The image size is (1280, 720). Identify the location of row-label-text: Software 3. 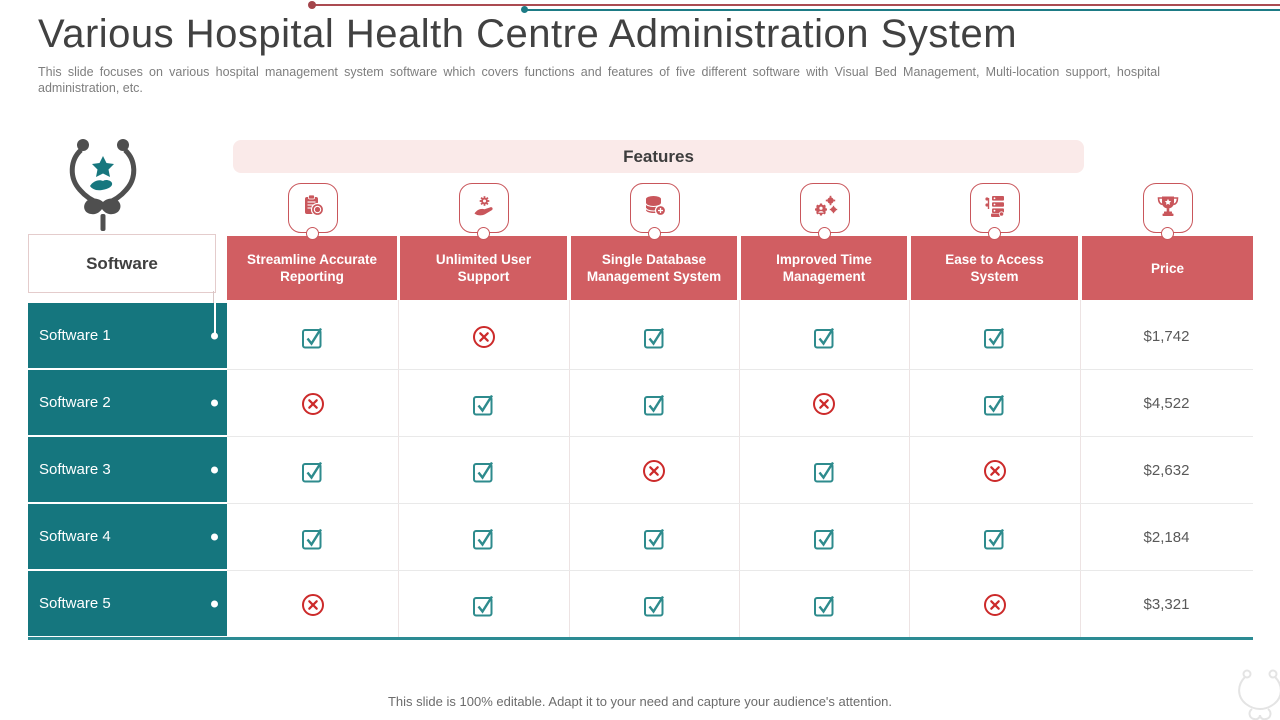
(75, 469).